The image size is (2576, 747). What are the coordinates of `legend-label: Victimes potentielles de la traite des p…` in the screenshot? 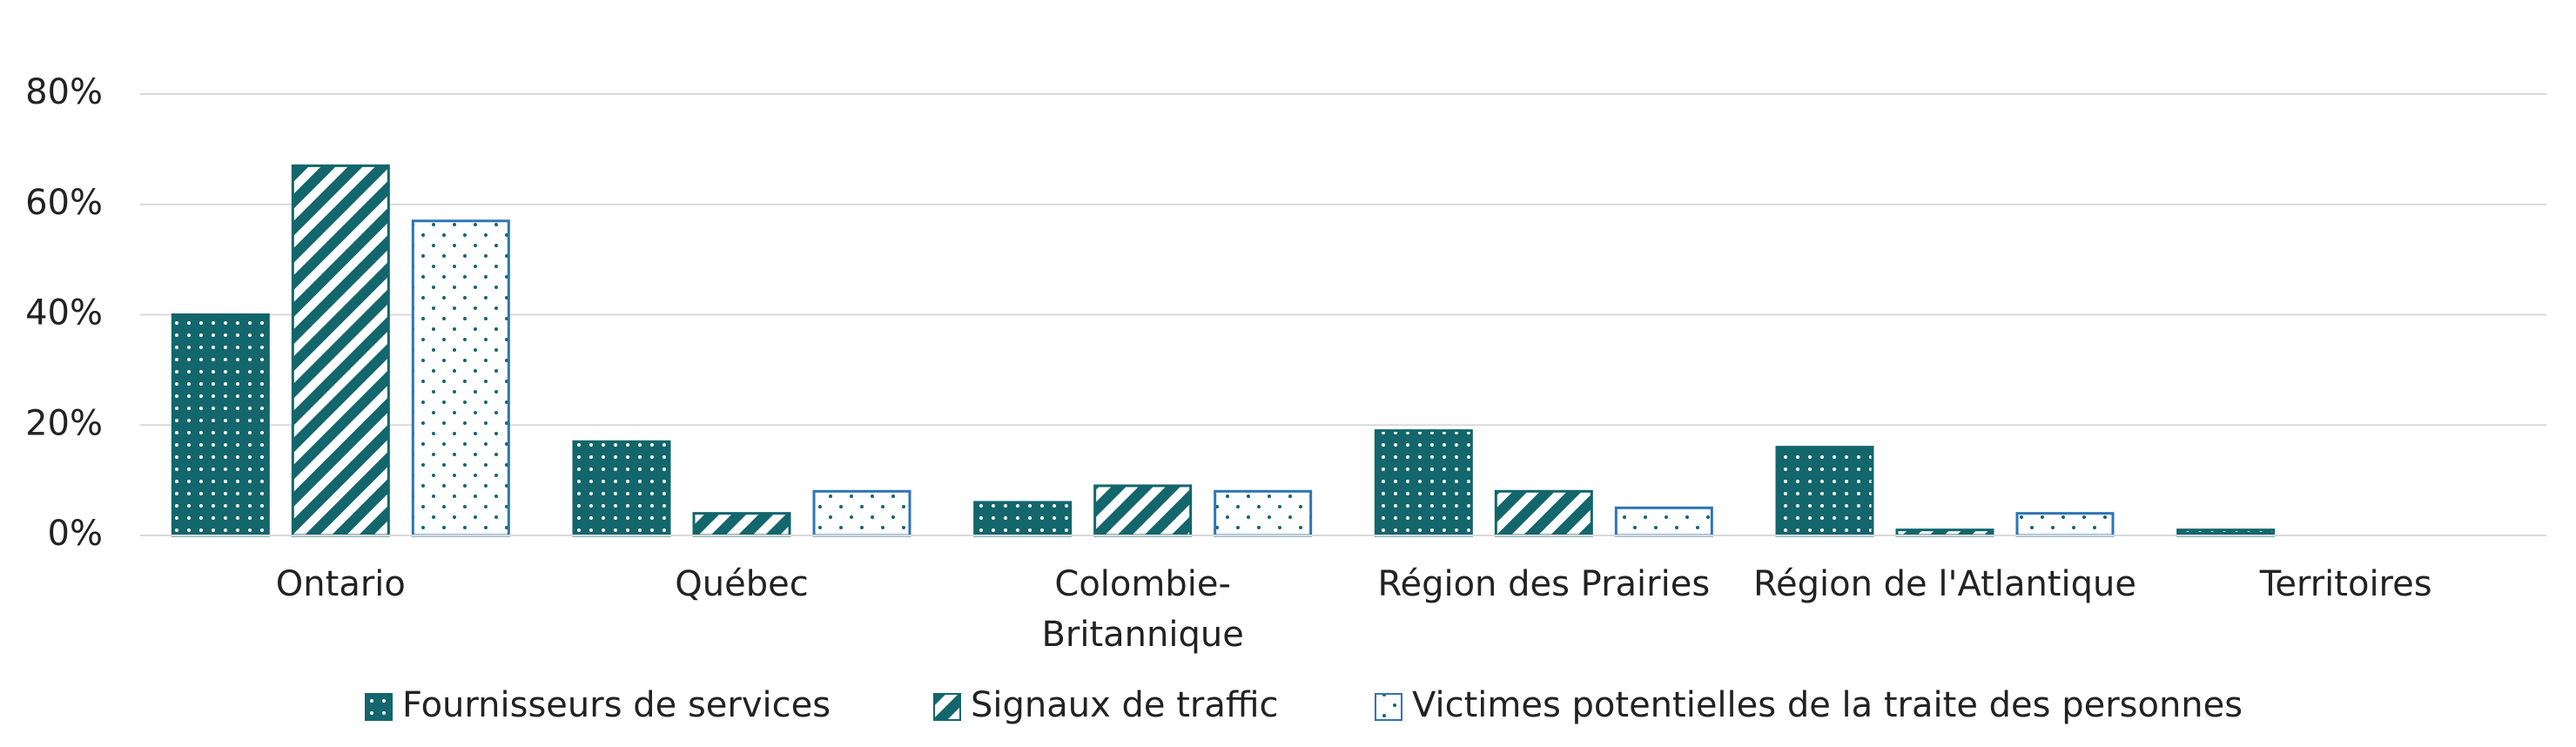 It's located at (1827, 705).